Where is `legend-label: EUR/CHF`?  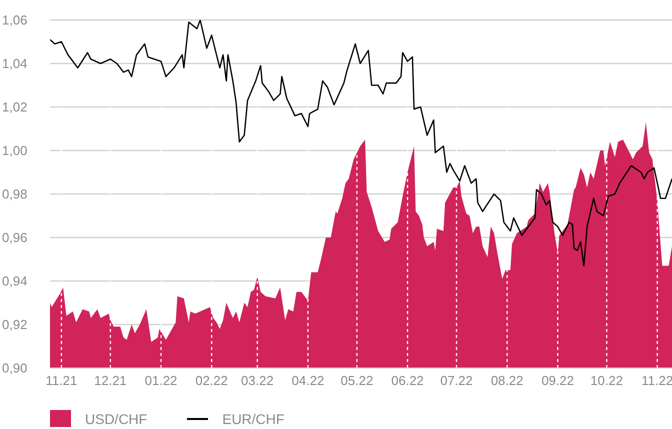
legend-label: EUR/CHF is located at coordinates (253, 418).